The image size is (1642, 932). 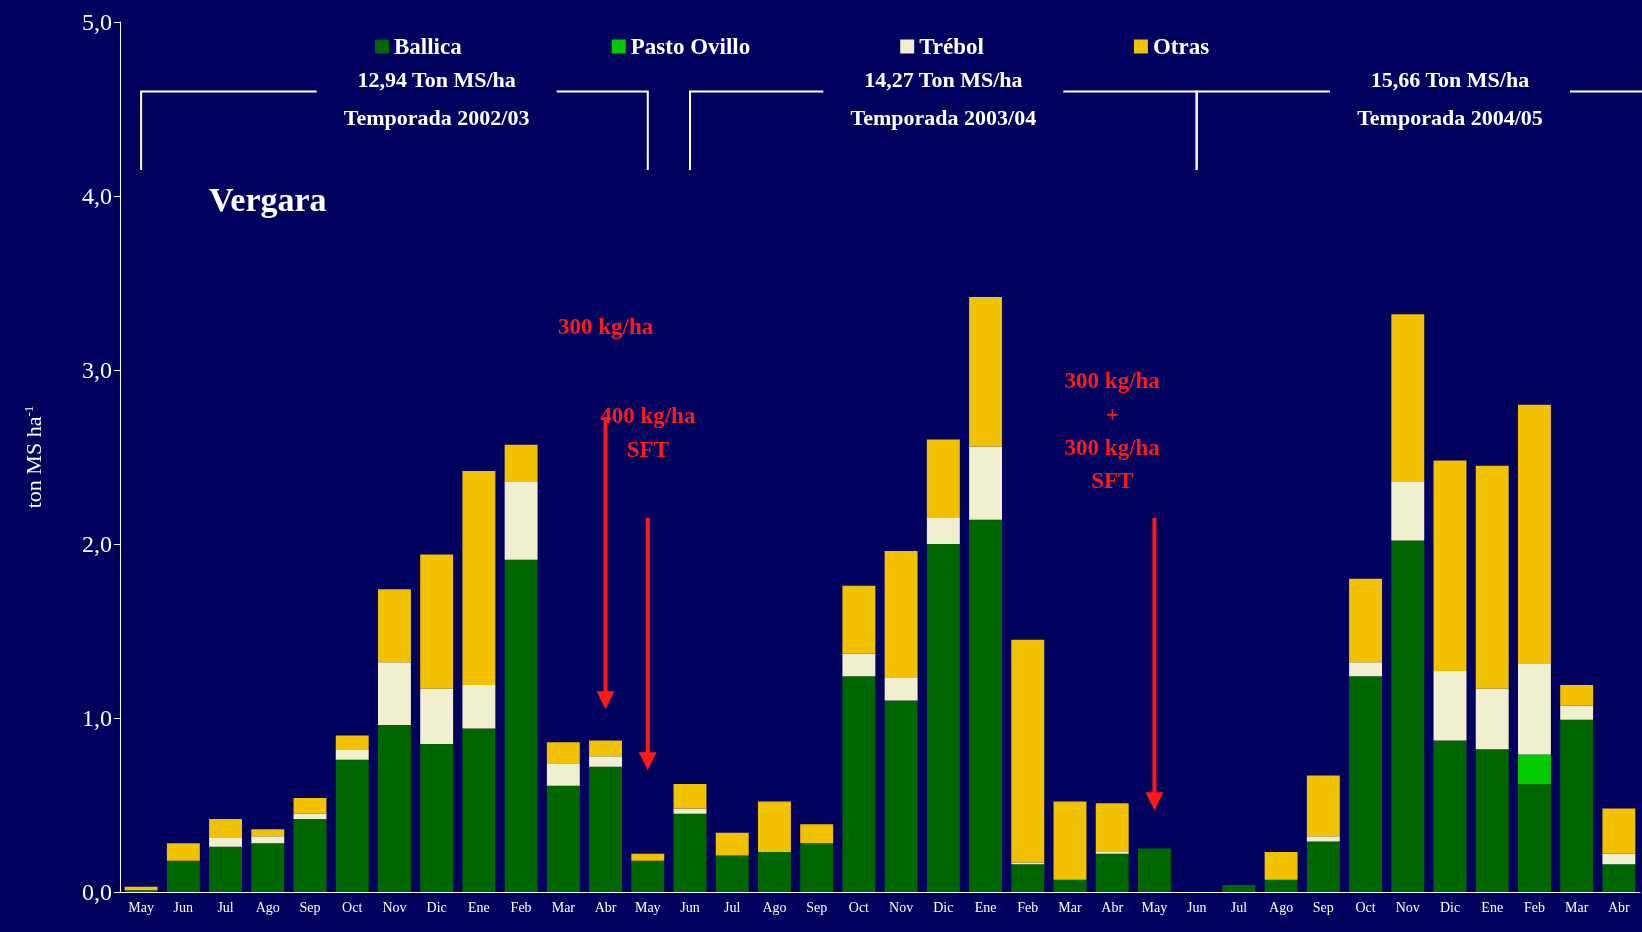 What do you see at coordinates (1323, 907) in the screenshot?
I see `x-tick-label: Sep` at bounding box center [1323, 907].